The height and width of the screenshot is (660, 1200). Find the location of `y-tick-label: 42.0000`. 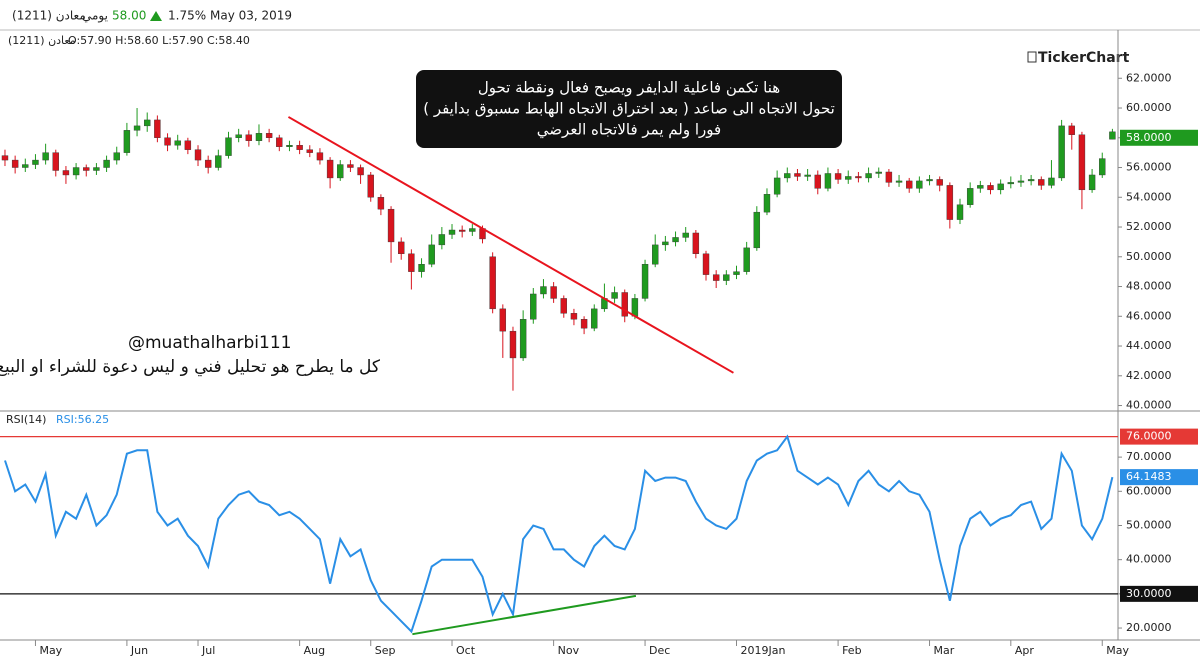

y-tick-label: 42.0000 is located at coordinates (1149, 375).